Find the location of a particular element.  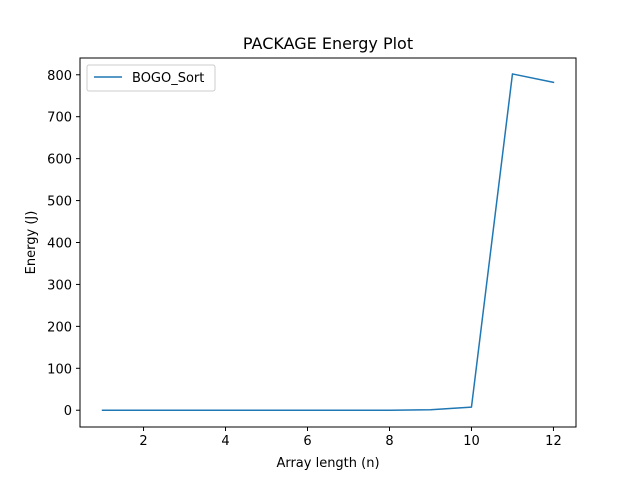

y-axis-label: Energy (J) is located at coordinates (31, 243).